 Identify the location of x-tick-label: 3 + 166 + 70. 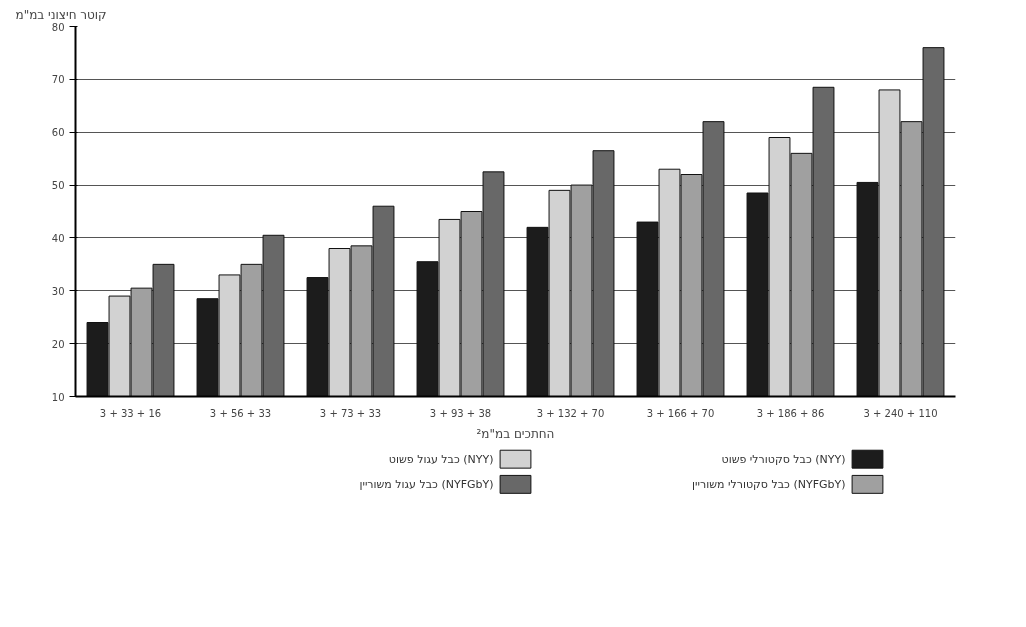
(680, 413).